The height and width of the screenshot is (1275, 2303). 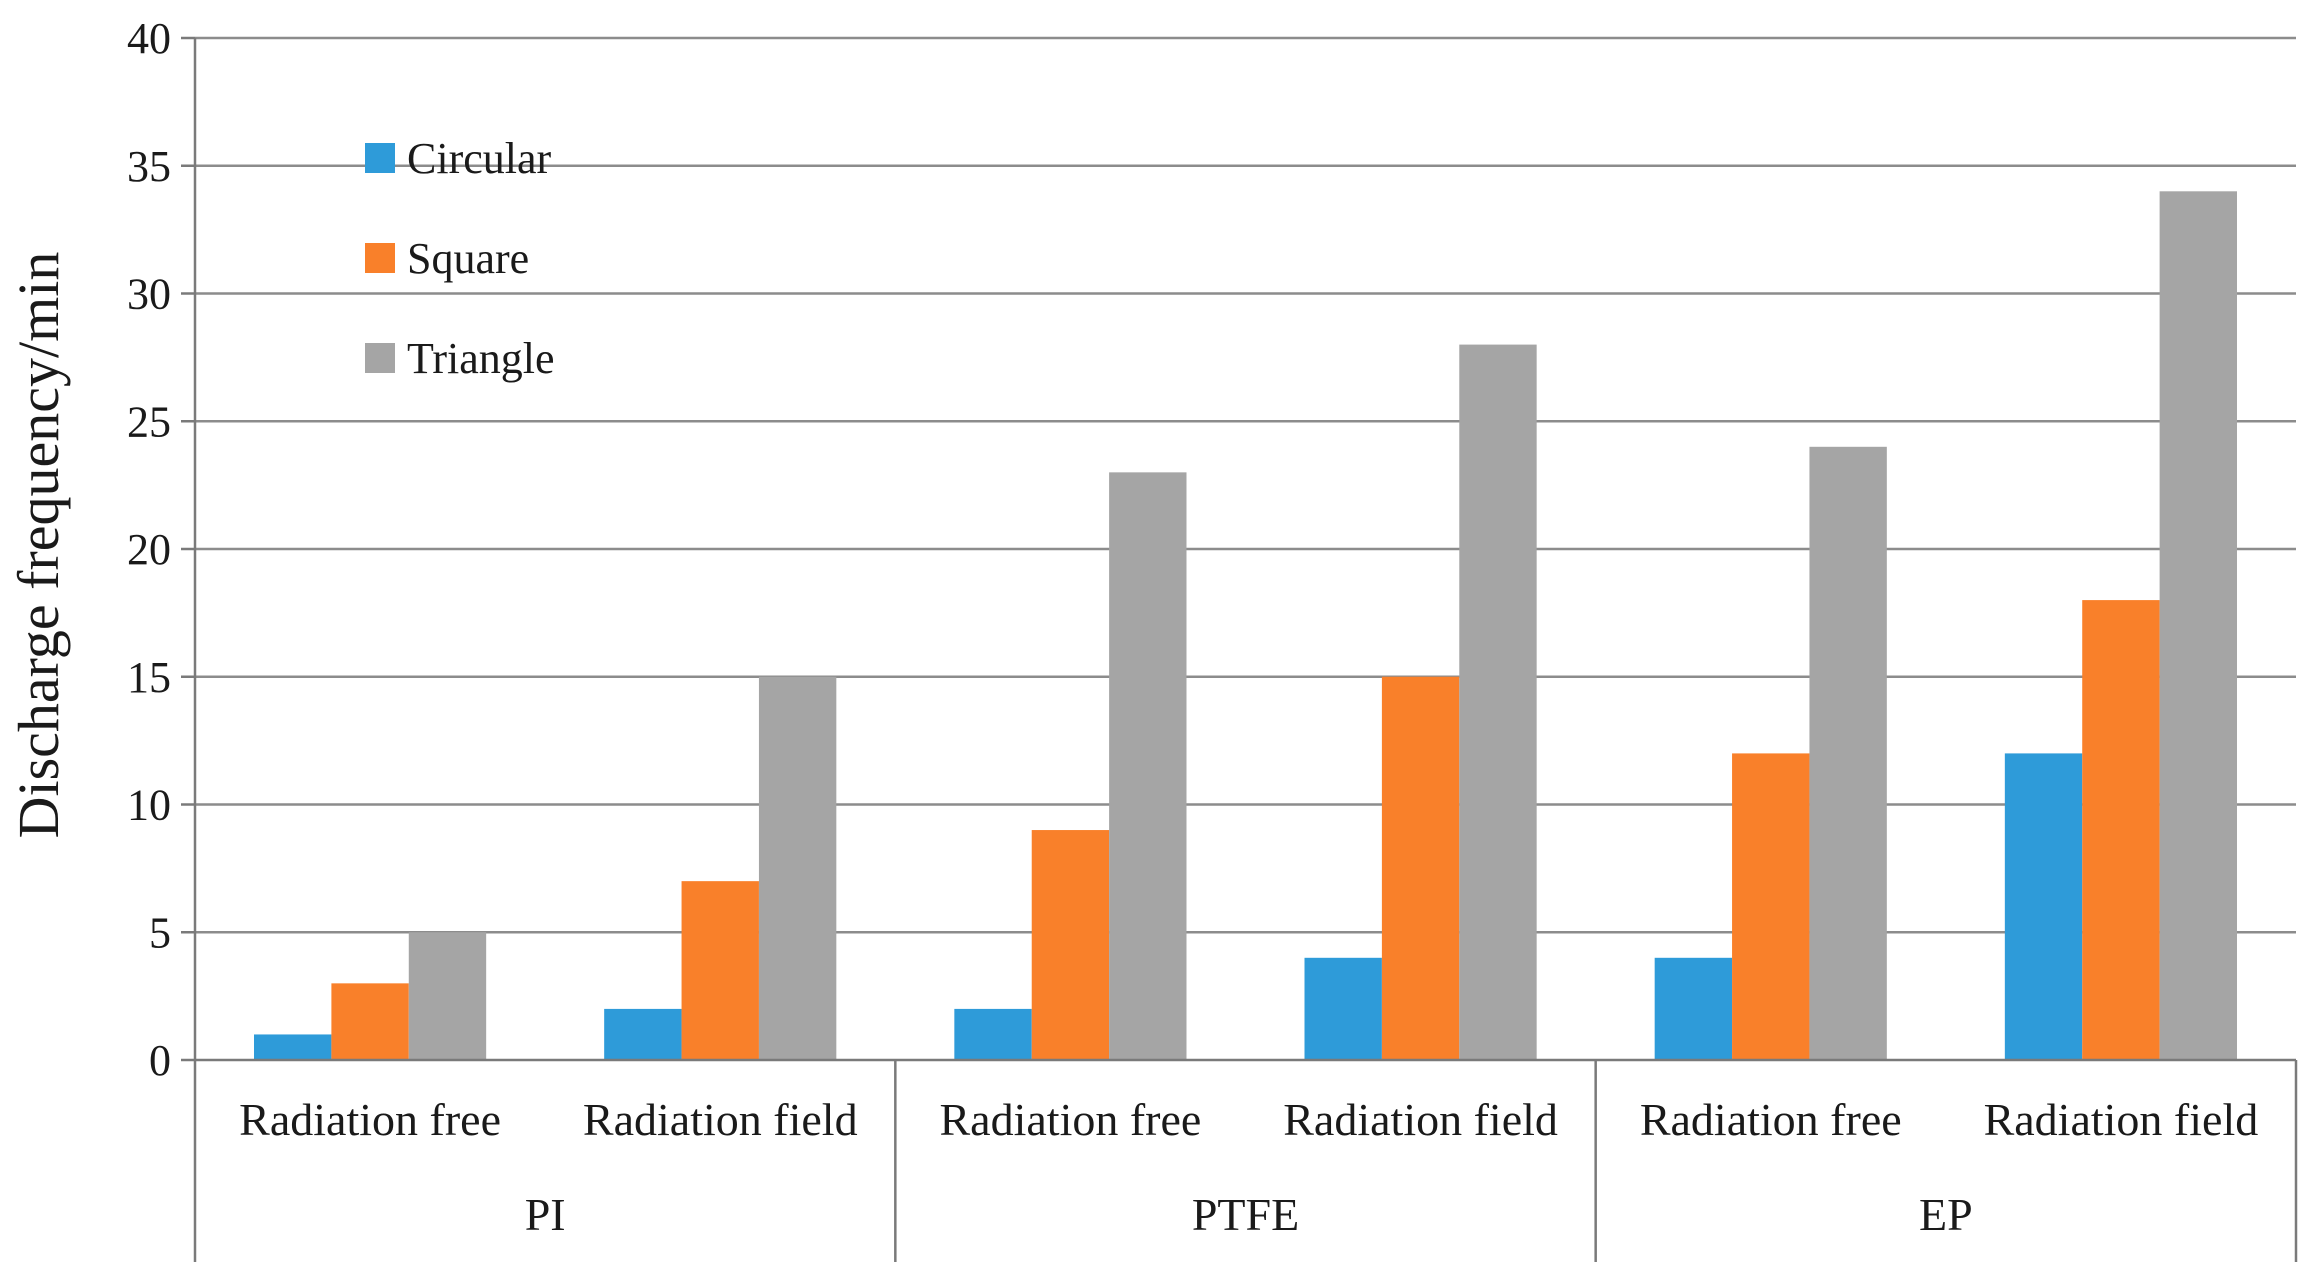 I want to click on legend: Circular Square Triangle, so click(x=460, y=258).